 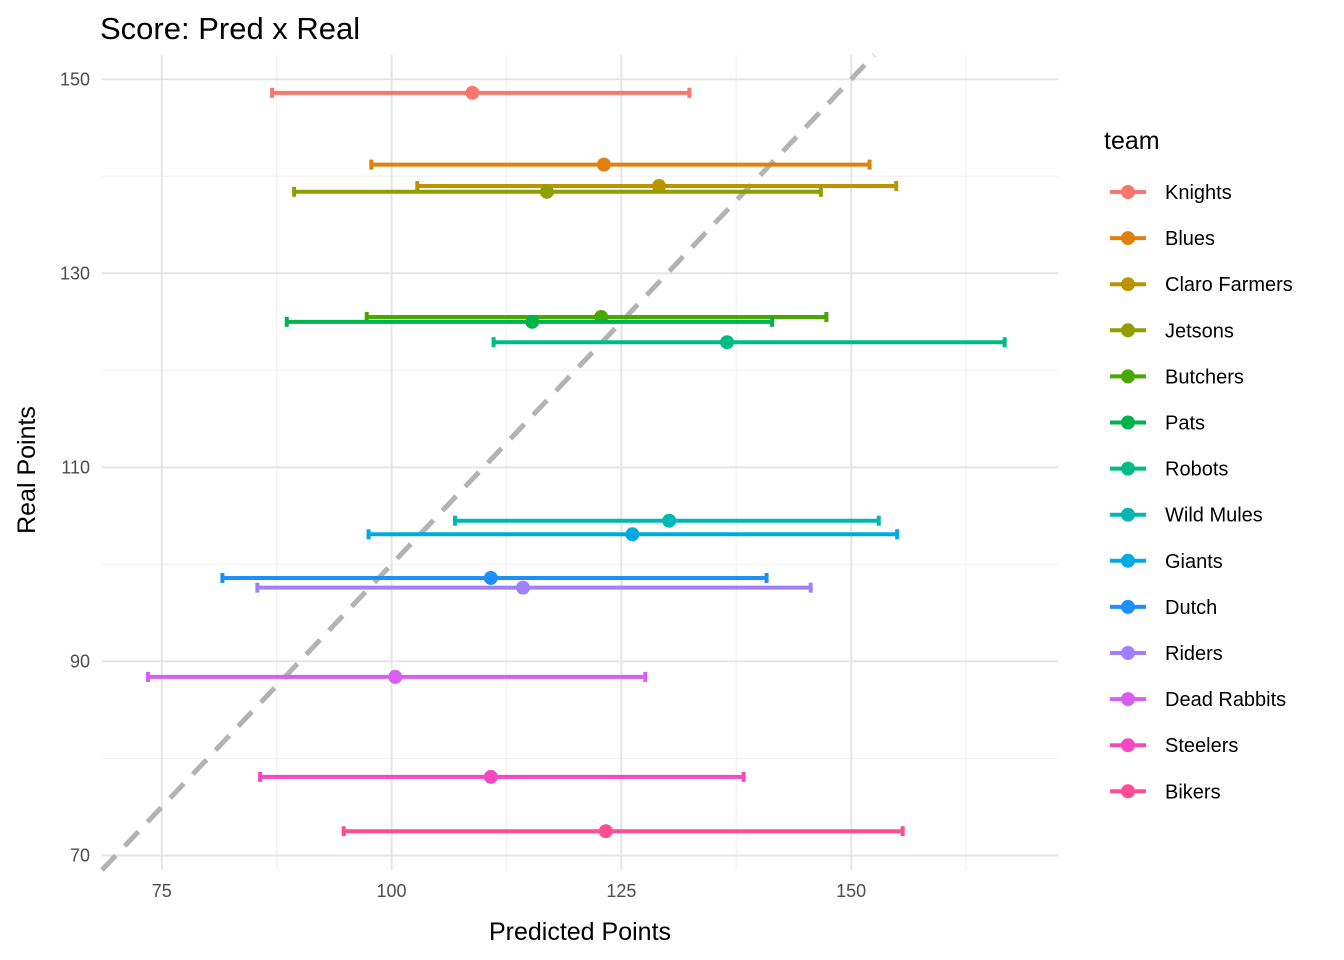 What do you see at coordinates (1185, 424) in the screenshot?
I see `legend-label: Pats` at bounding box center [1185, 424].